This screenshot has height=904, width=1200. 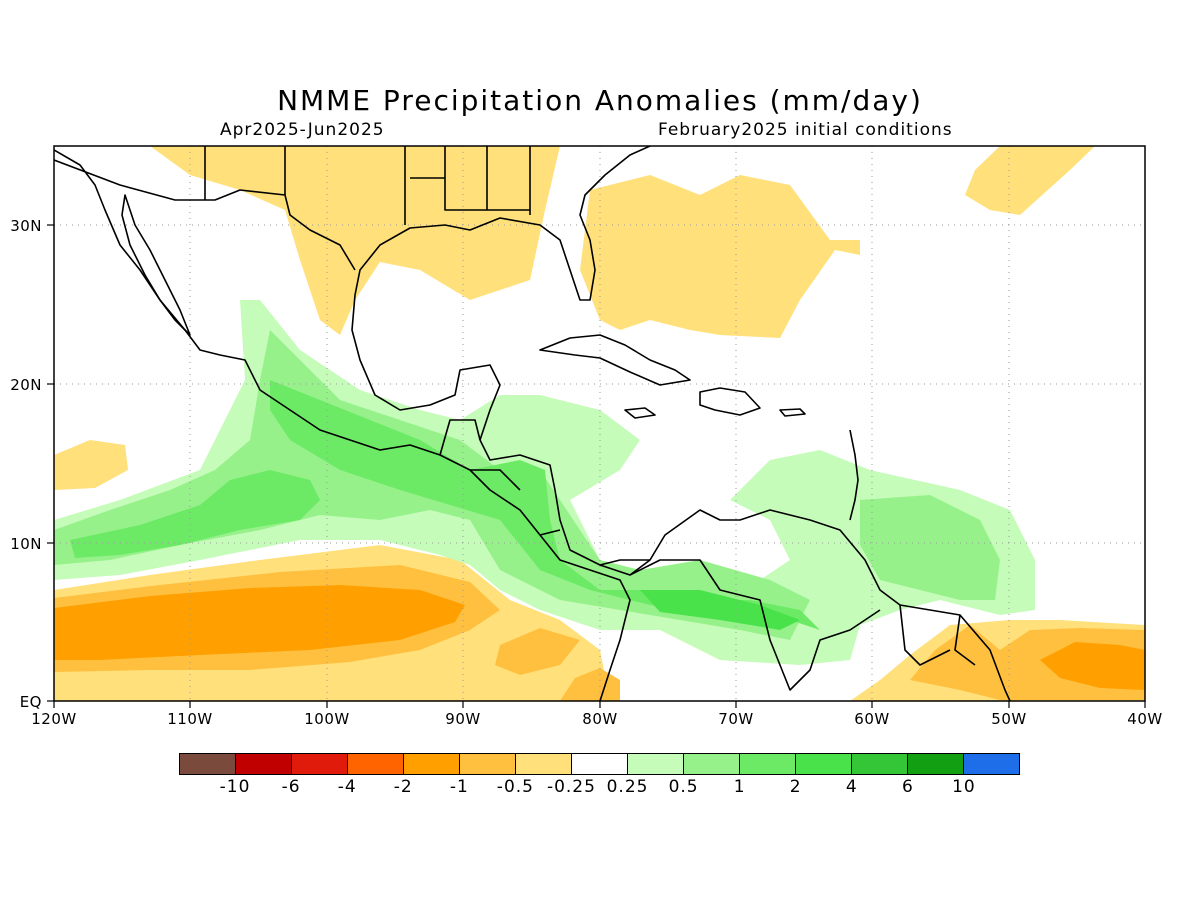 I want to click on wet-region-venezuela, so click(x=720, y=610).